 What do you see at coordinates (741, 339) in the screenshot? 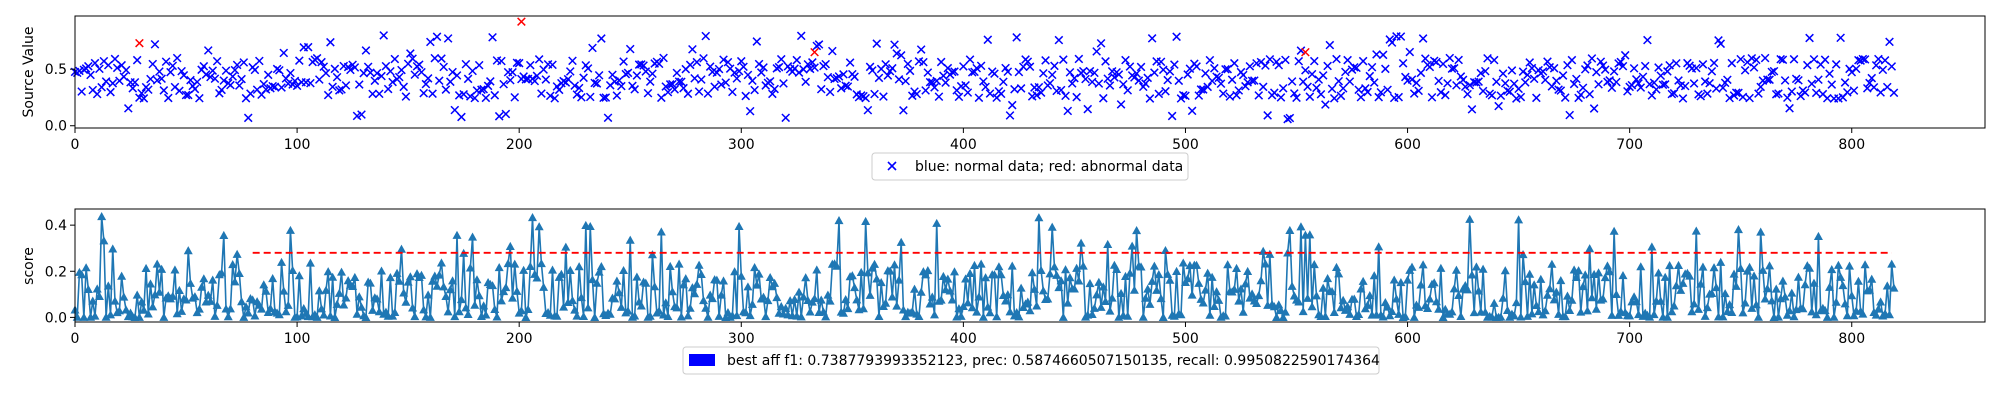
I see `x-tick-label: 300` at bounding box center [741, 339].